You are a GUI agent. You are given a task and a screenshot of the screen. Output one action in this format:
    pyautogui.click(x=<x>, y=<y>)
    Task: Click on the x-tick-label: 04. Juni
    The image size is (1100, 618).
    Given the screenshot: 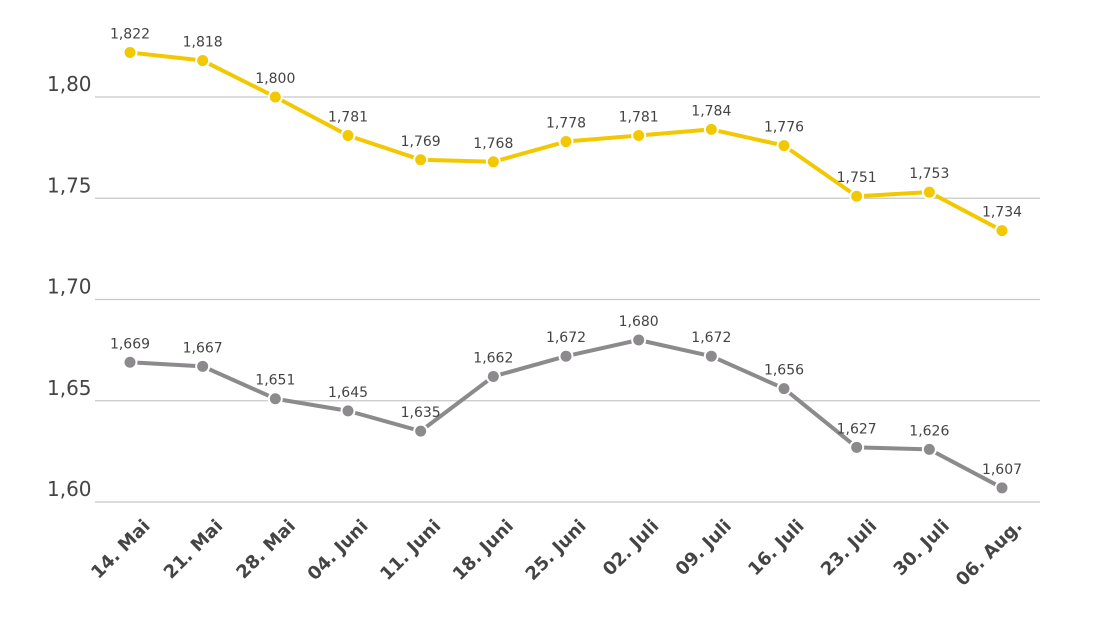 What is the action you would take?
    pyautogui.click(x=338, y=550)
    